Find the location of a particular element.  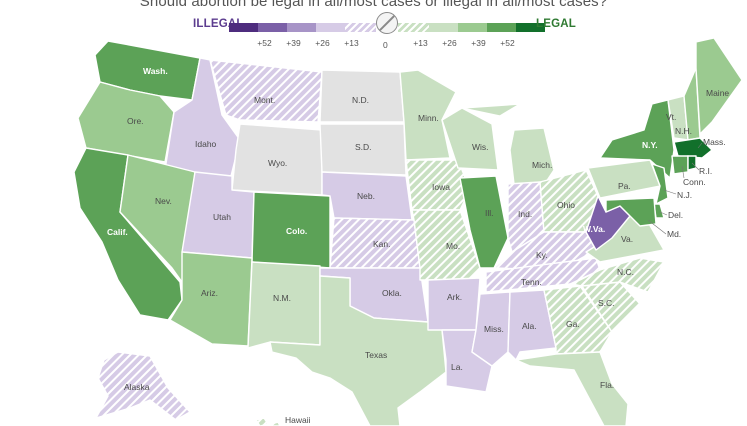

label-south-dakota: S.D. is located at coordinates (363, 147).